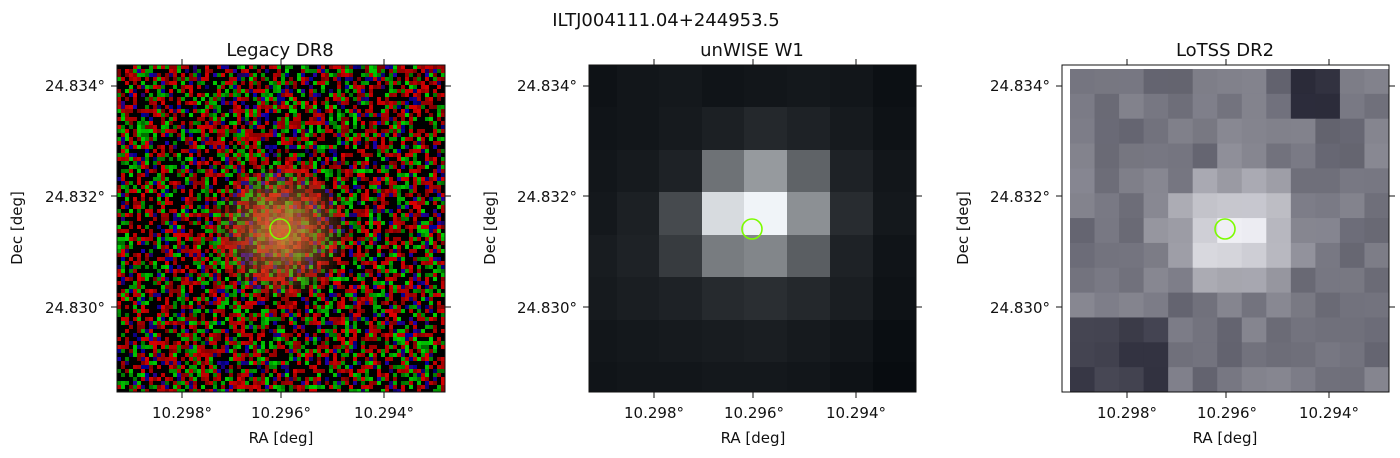 The image size is (1400, 458). I want to click on panel-title: unWISE W1, so click(752, 50).